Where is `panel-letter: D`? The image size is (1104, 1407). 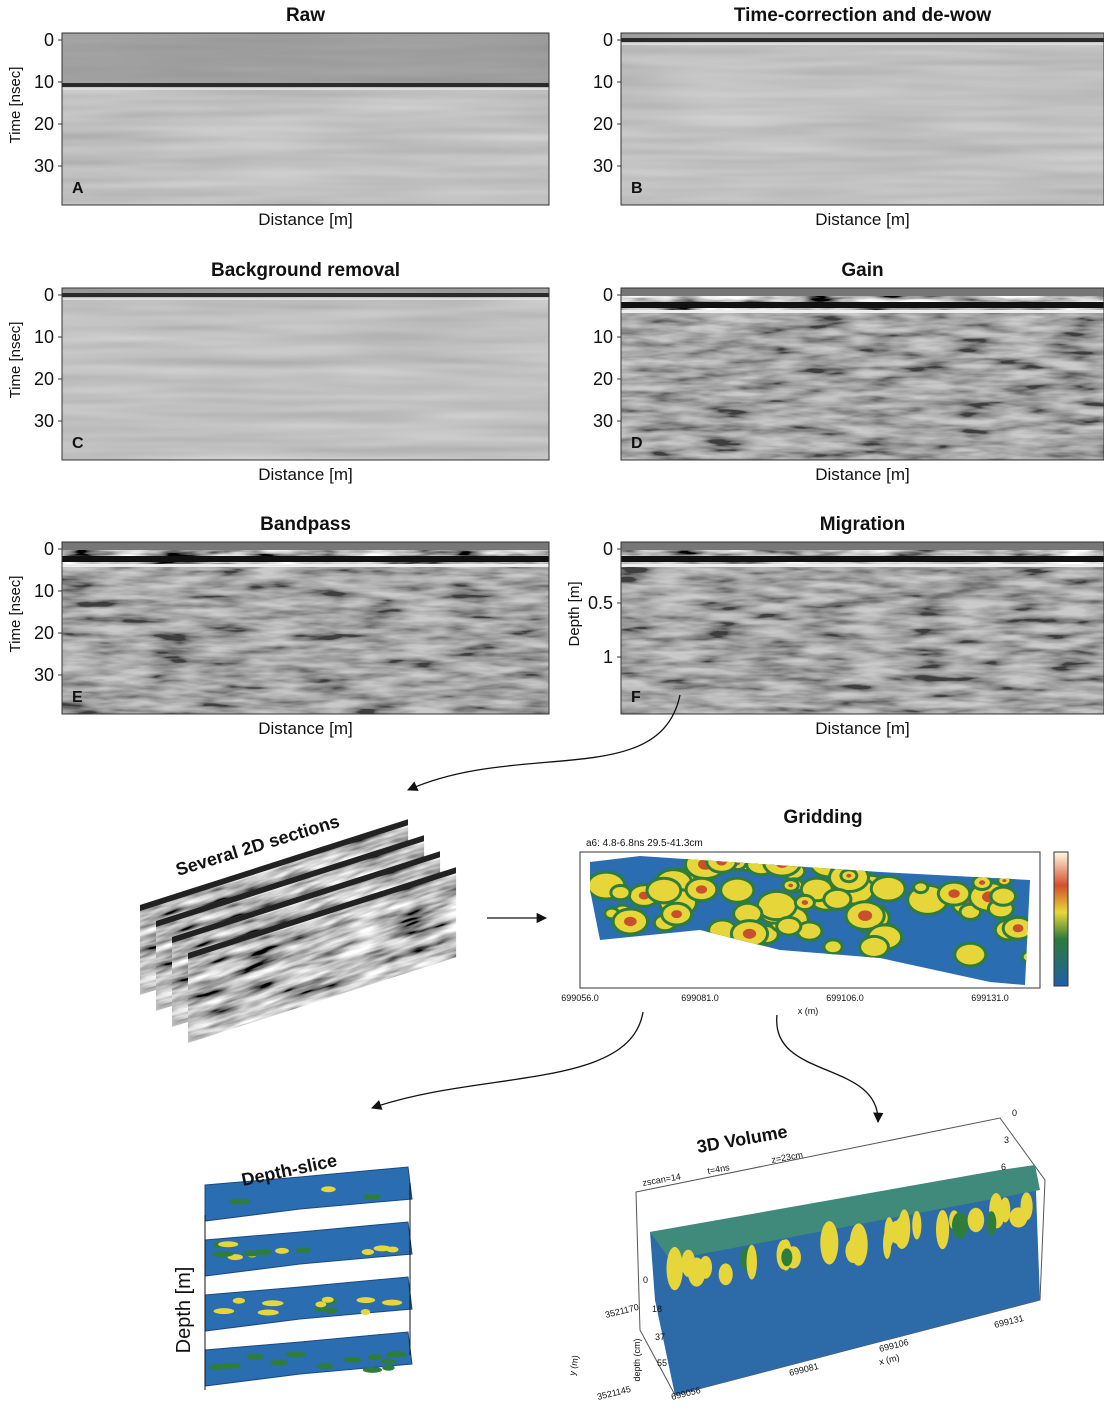 panel-letter: D is located at coordinates (637, 443).